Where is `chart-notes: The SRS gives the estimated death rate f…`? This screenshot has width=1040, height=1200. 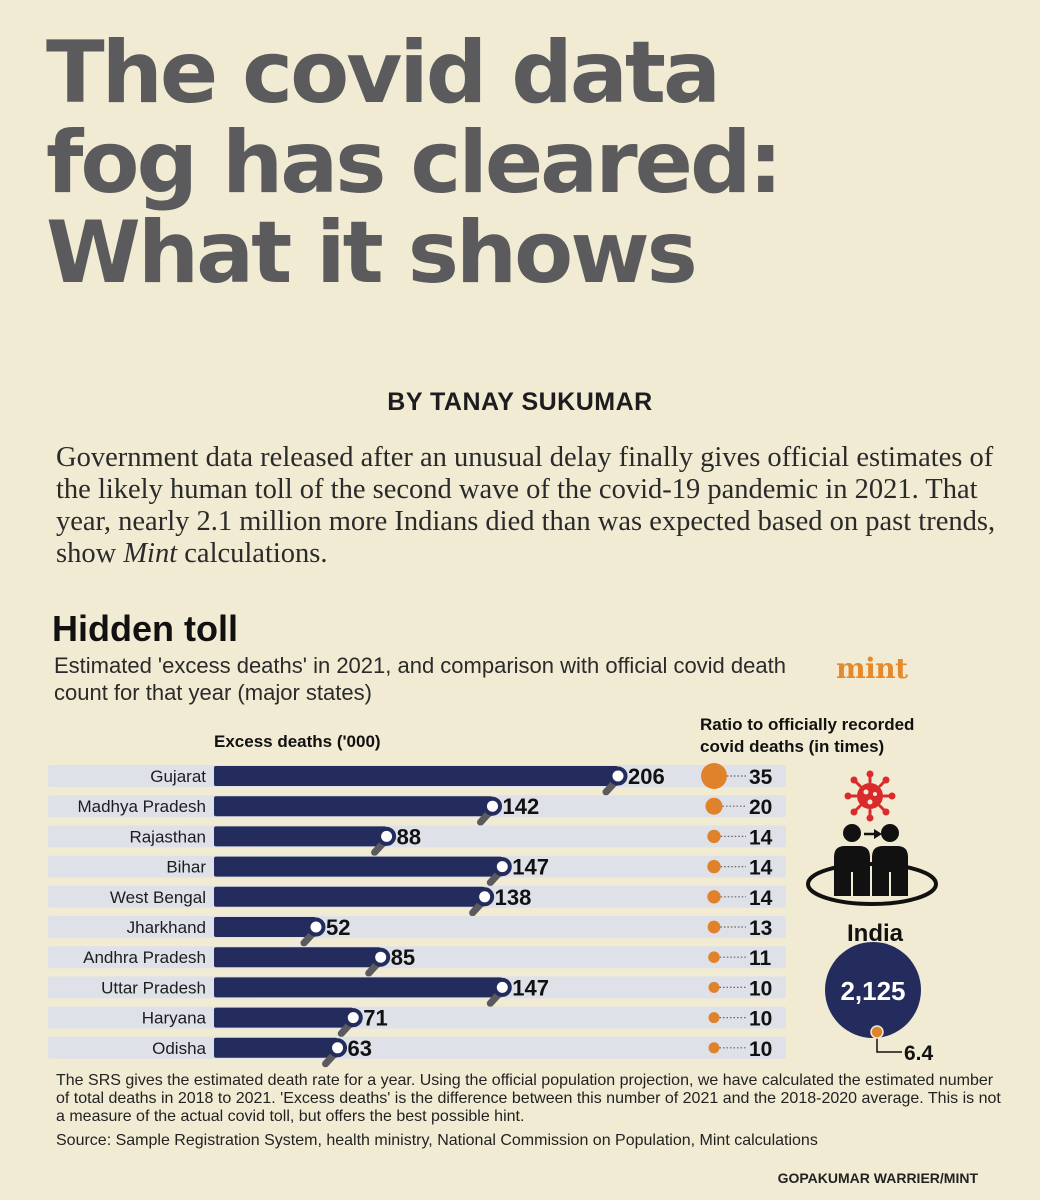
chart-notes: The SRS gives the estimated death rate f… is located at coordinates (531, 1111).